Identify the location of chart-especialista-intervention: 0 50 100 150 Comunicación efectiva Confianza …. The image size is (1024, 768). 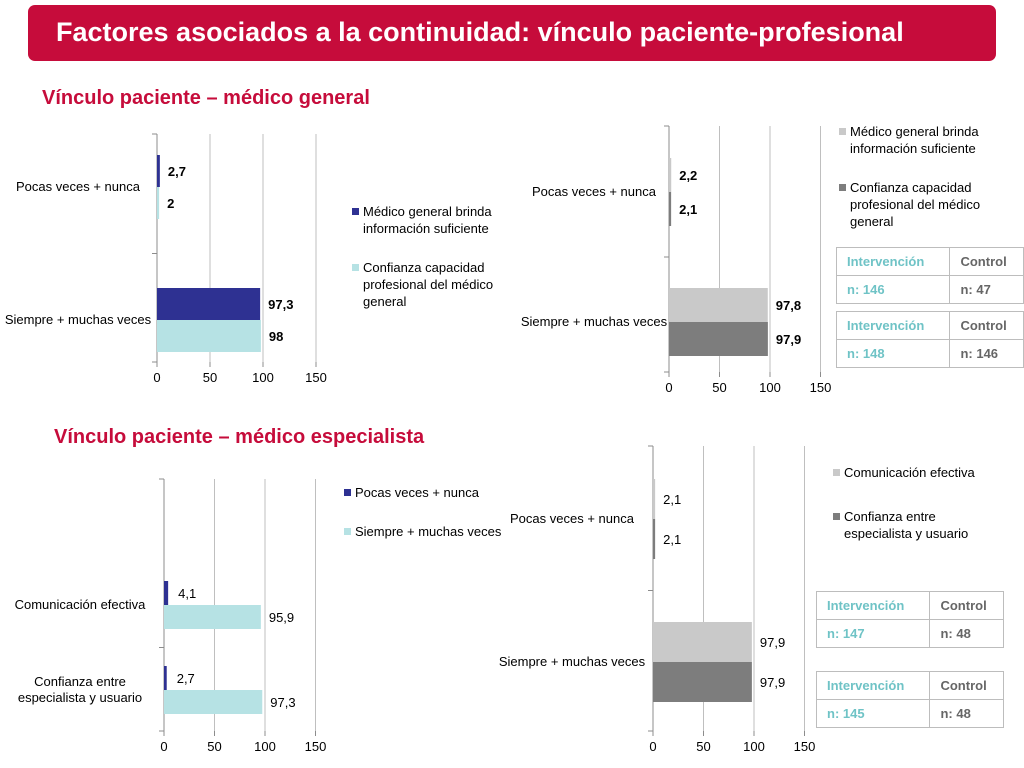
(171, 616).